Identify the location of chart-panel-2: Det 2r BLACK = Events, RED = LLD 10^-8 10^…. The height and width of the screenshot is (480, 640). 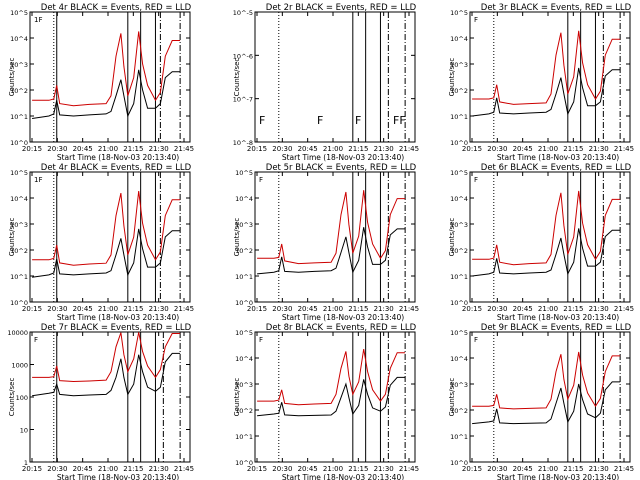
(326, 82).